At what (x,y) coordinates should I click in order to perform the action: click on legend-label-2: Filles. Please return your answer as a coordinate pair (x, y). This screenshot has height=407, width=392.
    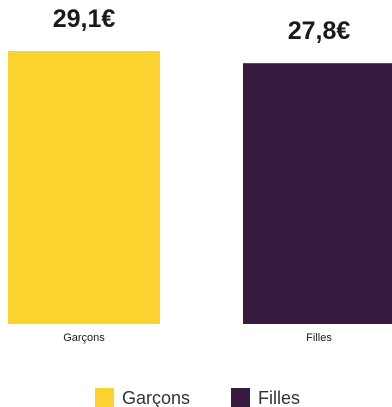
    Looking at the image, I should click on (279, 397).